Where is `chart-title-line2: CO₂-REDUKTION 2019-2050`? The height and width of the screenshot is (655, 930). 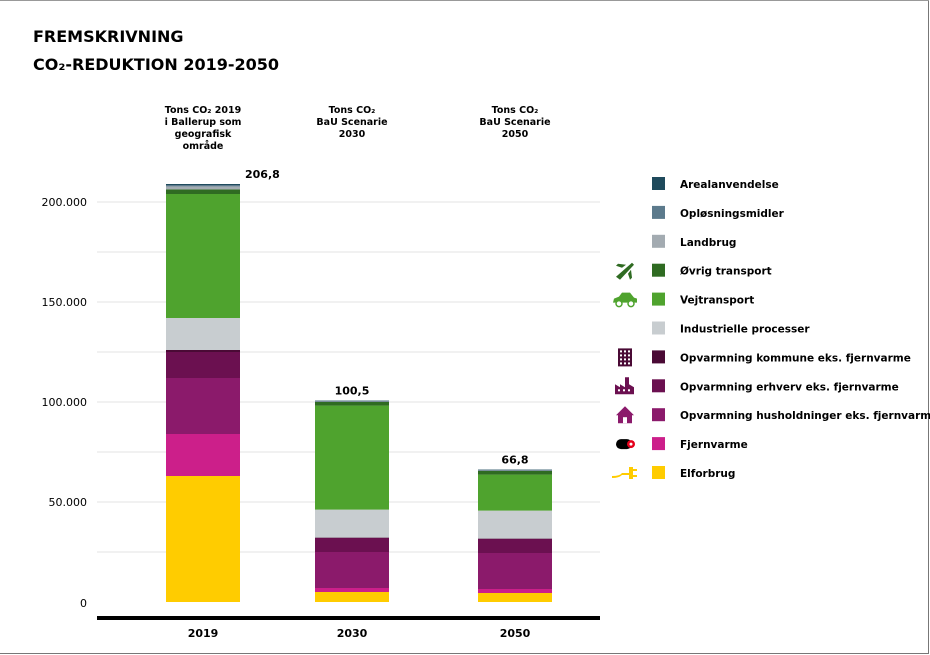 chart-title-line2: CO₂-REDUKTION 2019-2050 is located at coordinates (156, 64).